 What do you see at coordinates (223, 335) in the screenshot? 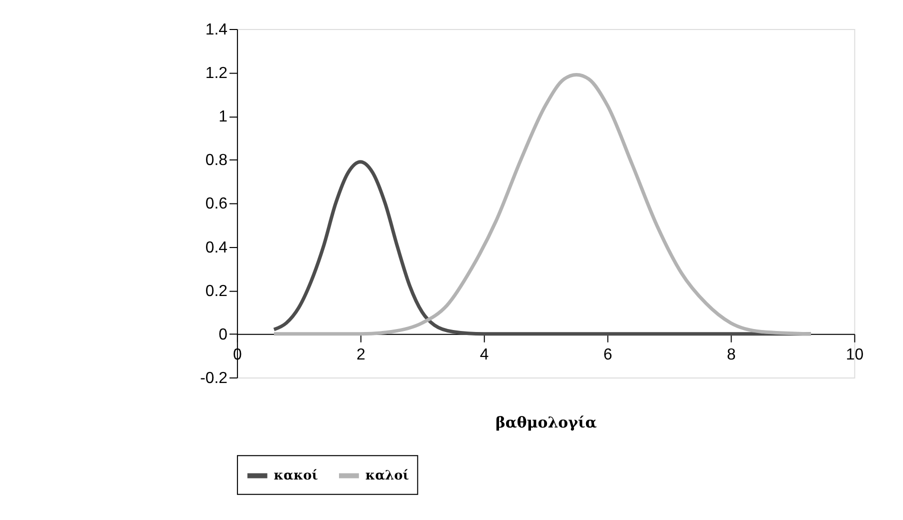
I see `y-tick-label: 0` at bounding box center [223, 335].